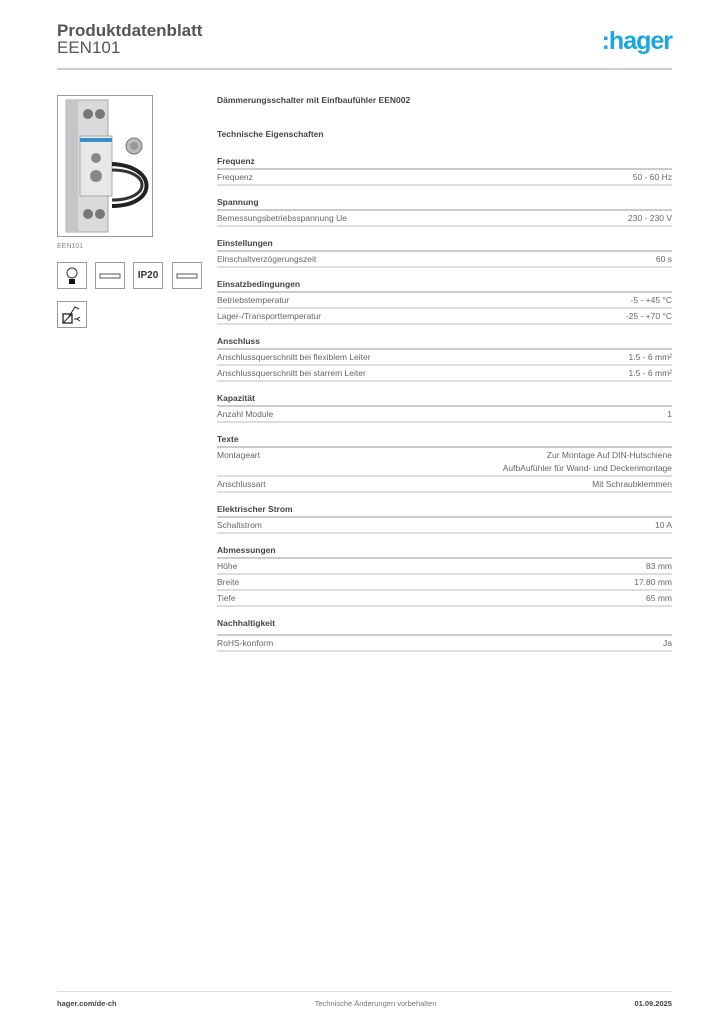  I want to click on section-title: Abmessungen, so click(444, 551).